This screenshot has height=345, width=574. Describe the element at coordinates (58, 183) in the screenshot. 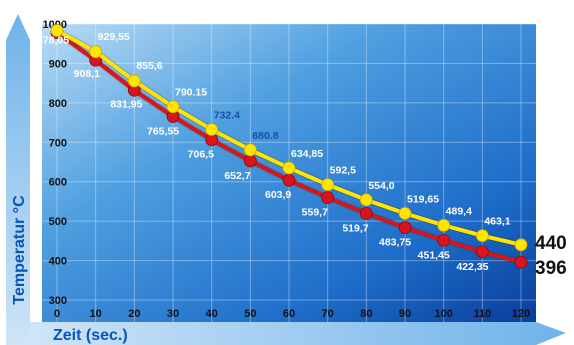

I see `y-tick-label: 600` at that location.